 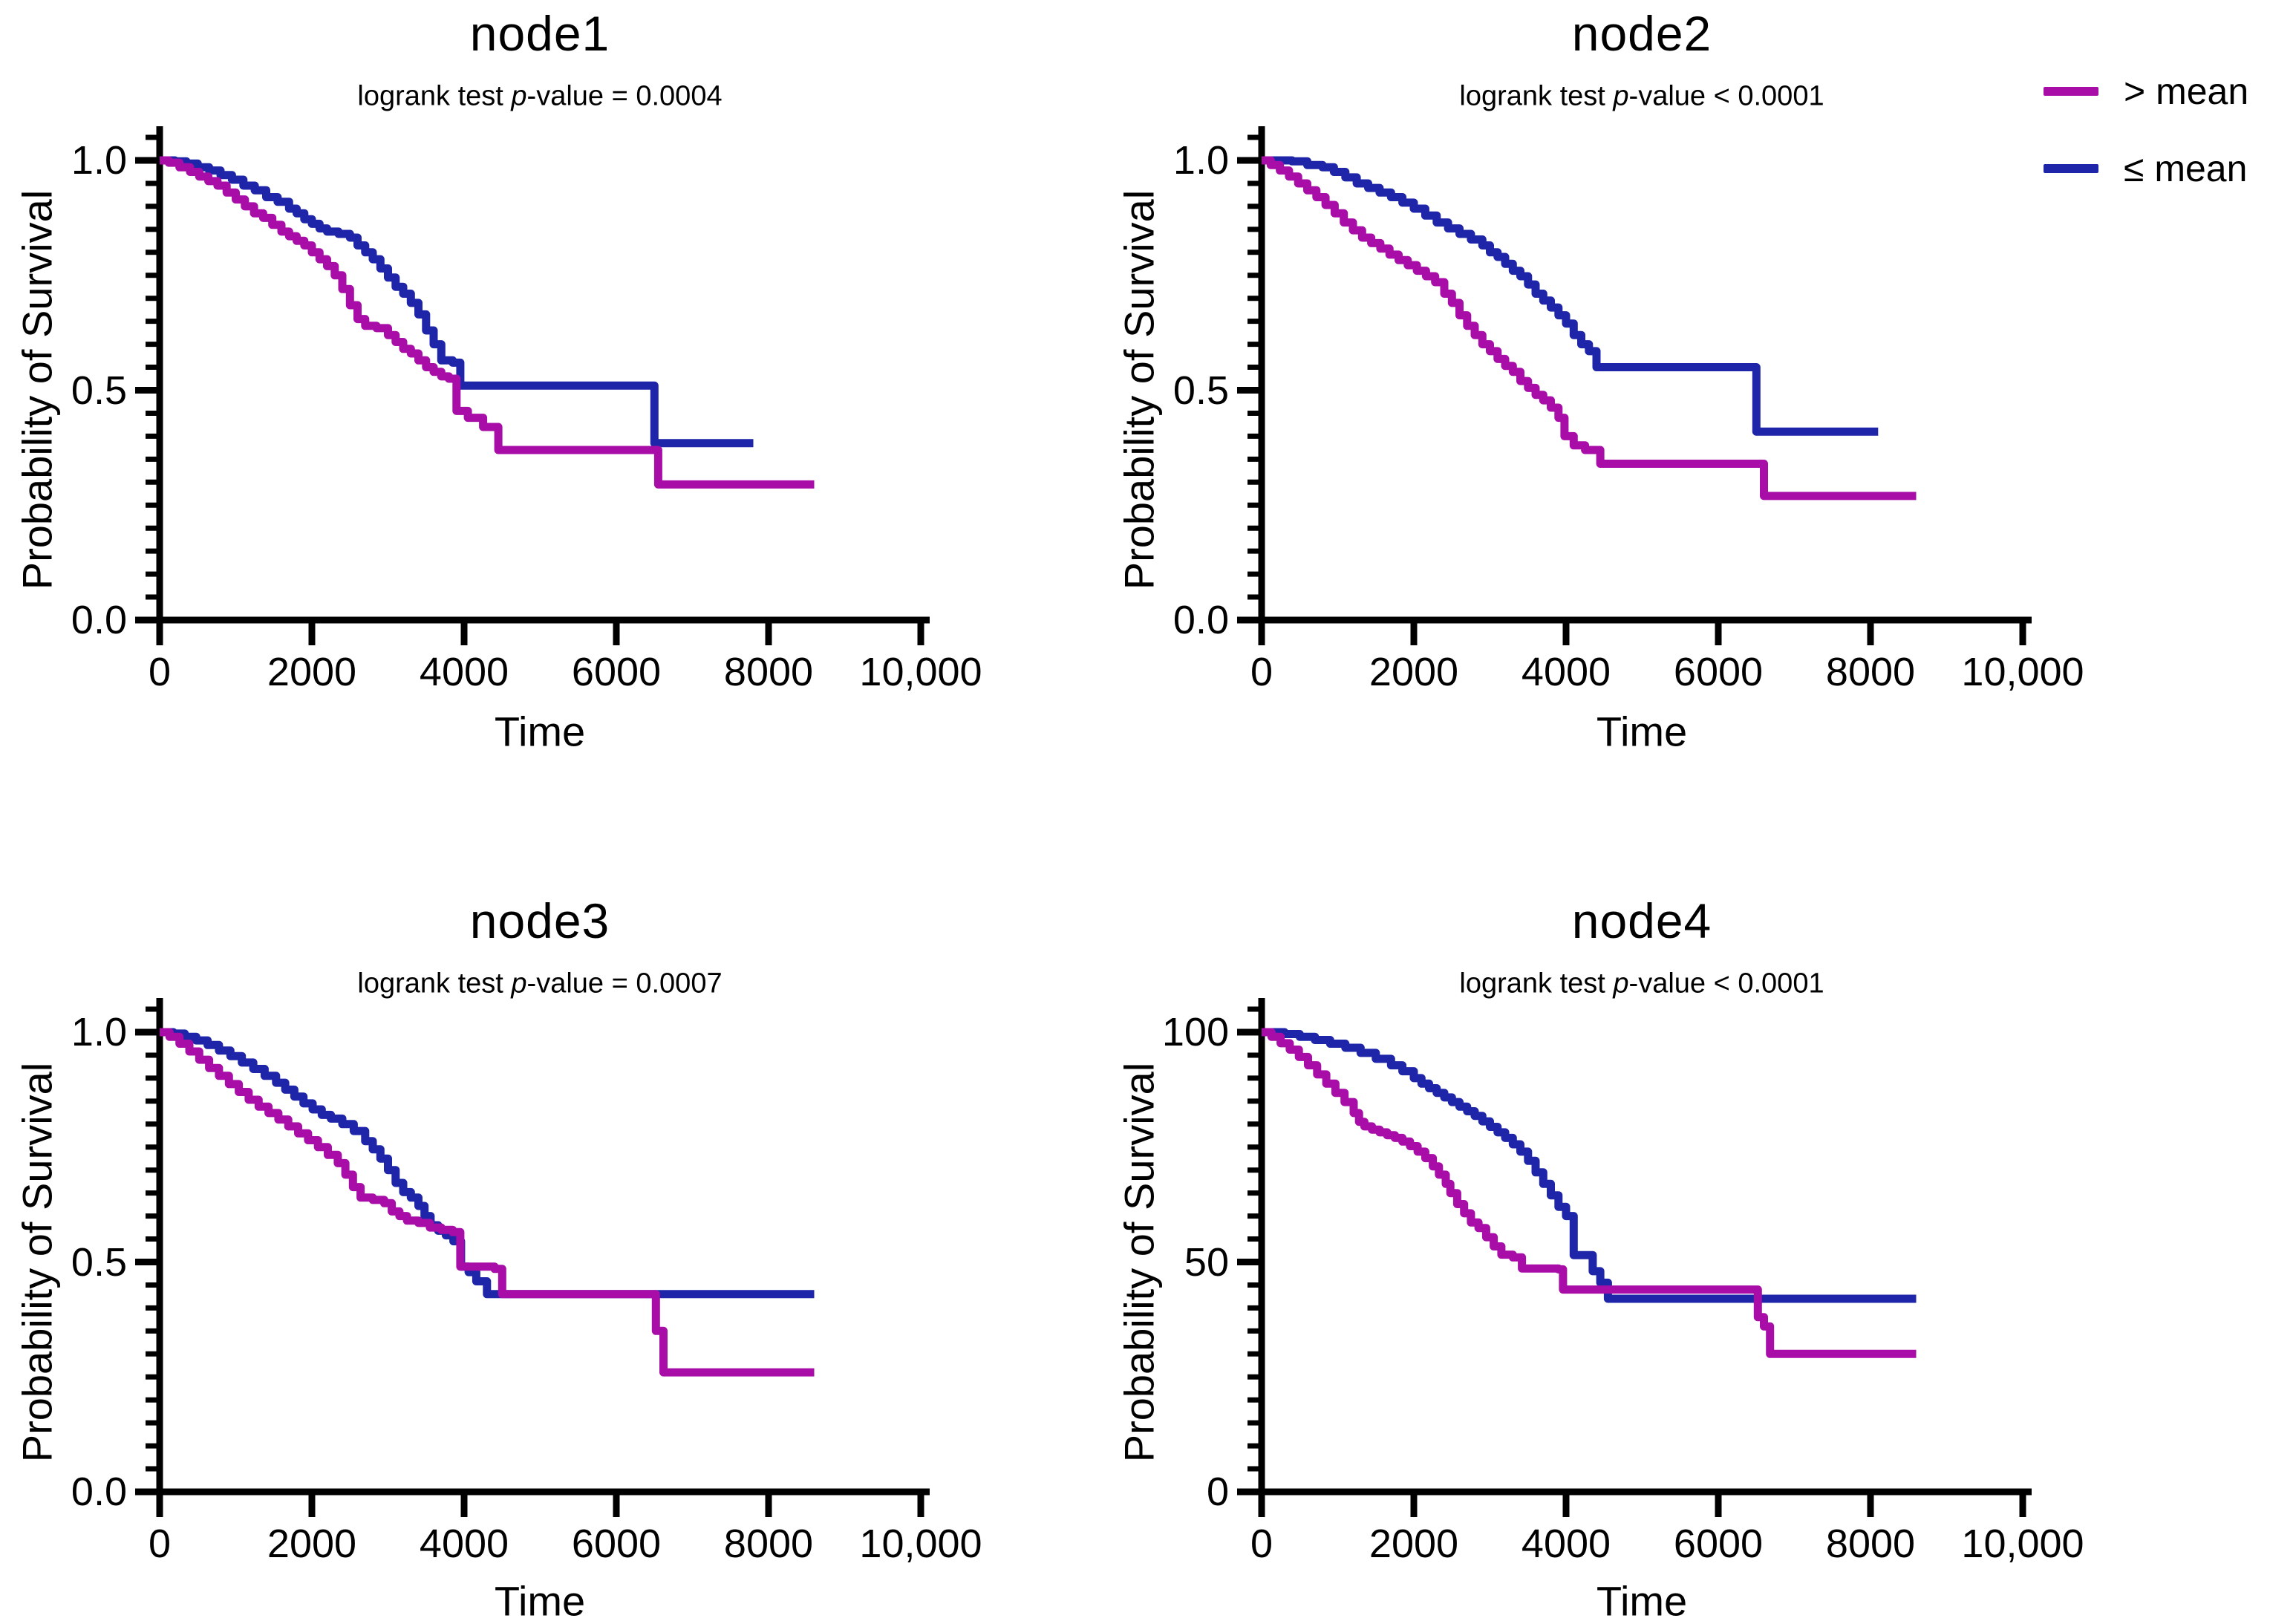 What do you see at coordinates (1641, 921) in the screenshot?
I see `panel-title-node4: node4` at bounding box center [1641, 921].